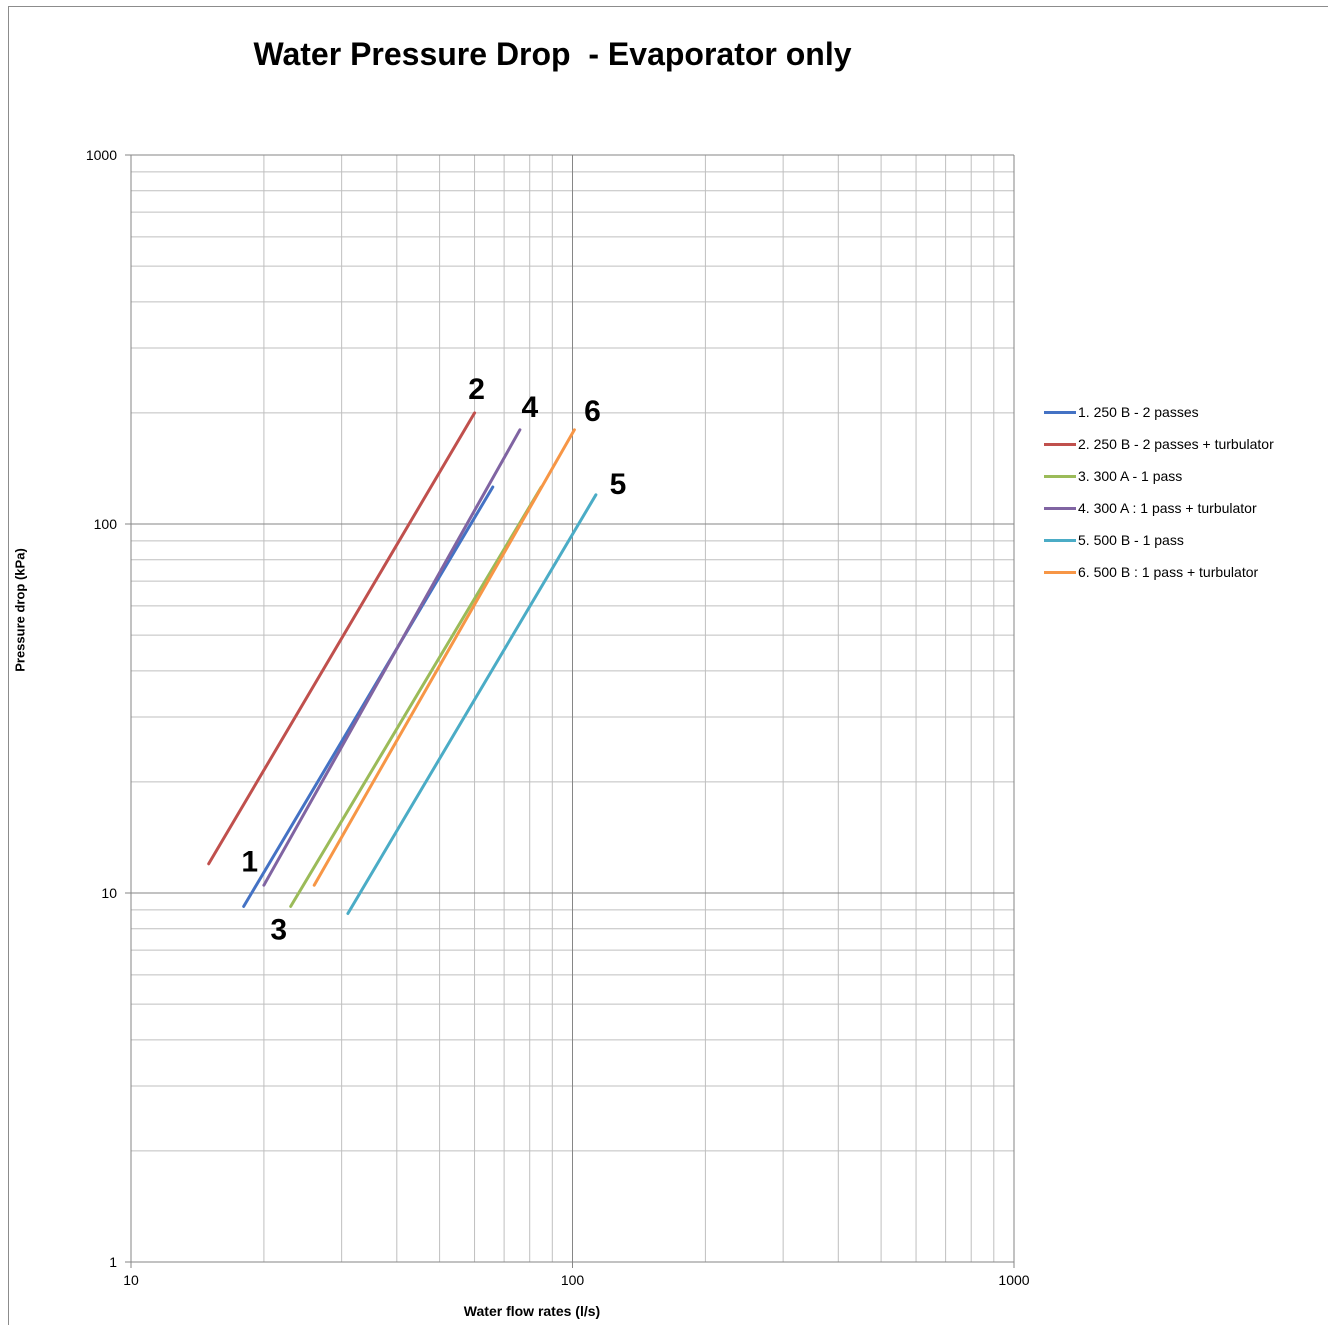  I want to click on legend-item: 4. 300 A : 1 pass + turbulator, so click(1159, 508).